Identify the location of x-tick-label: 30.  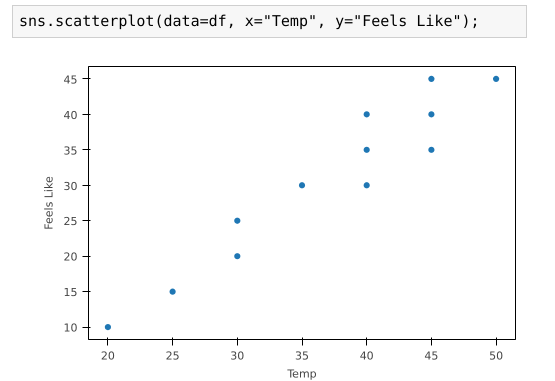
(237, 356).